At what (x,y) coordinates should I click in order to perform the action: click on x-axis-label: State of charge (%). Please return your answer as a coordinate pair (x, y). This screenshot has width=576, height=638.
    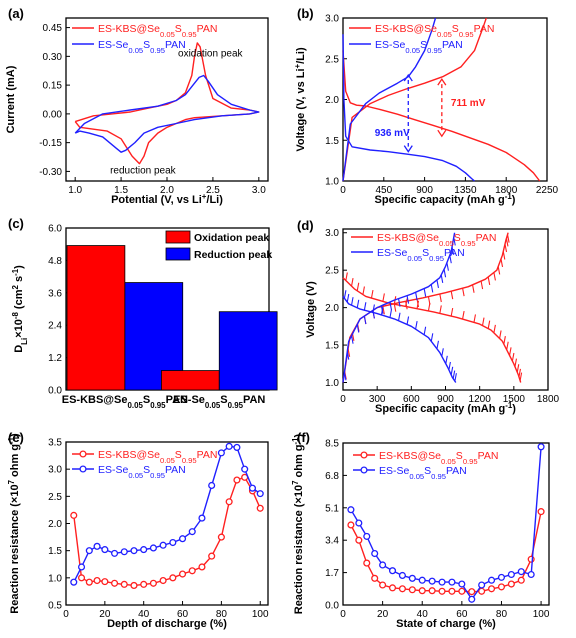
    Looking at the image, I should click on (446, 624).